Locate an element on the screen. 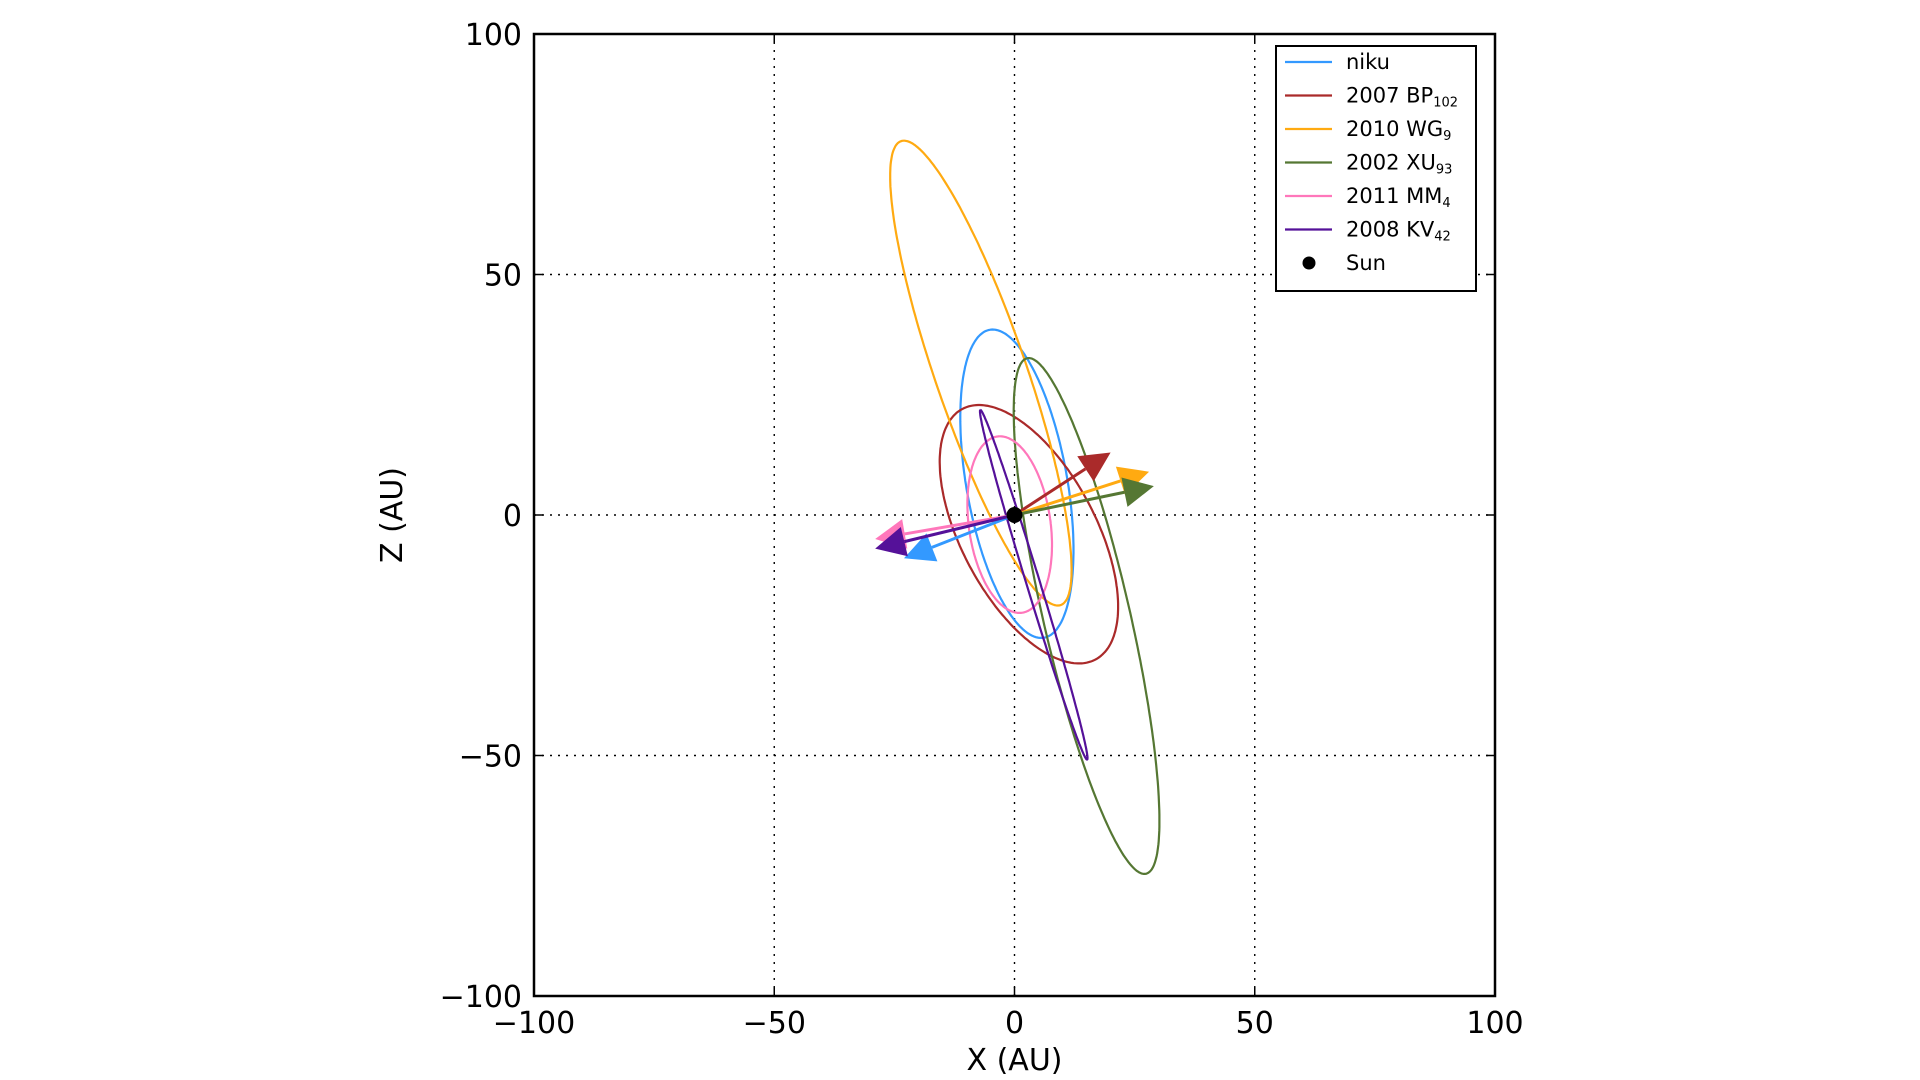  legend-entry: 2008 KV42 is located at coordinates (1398, 231).